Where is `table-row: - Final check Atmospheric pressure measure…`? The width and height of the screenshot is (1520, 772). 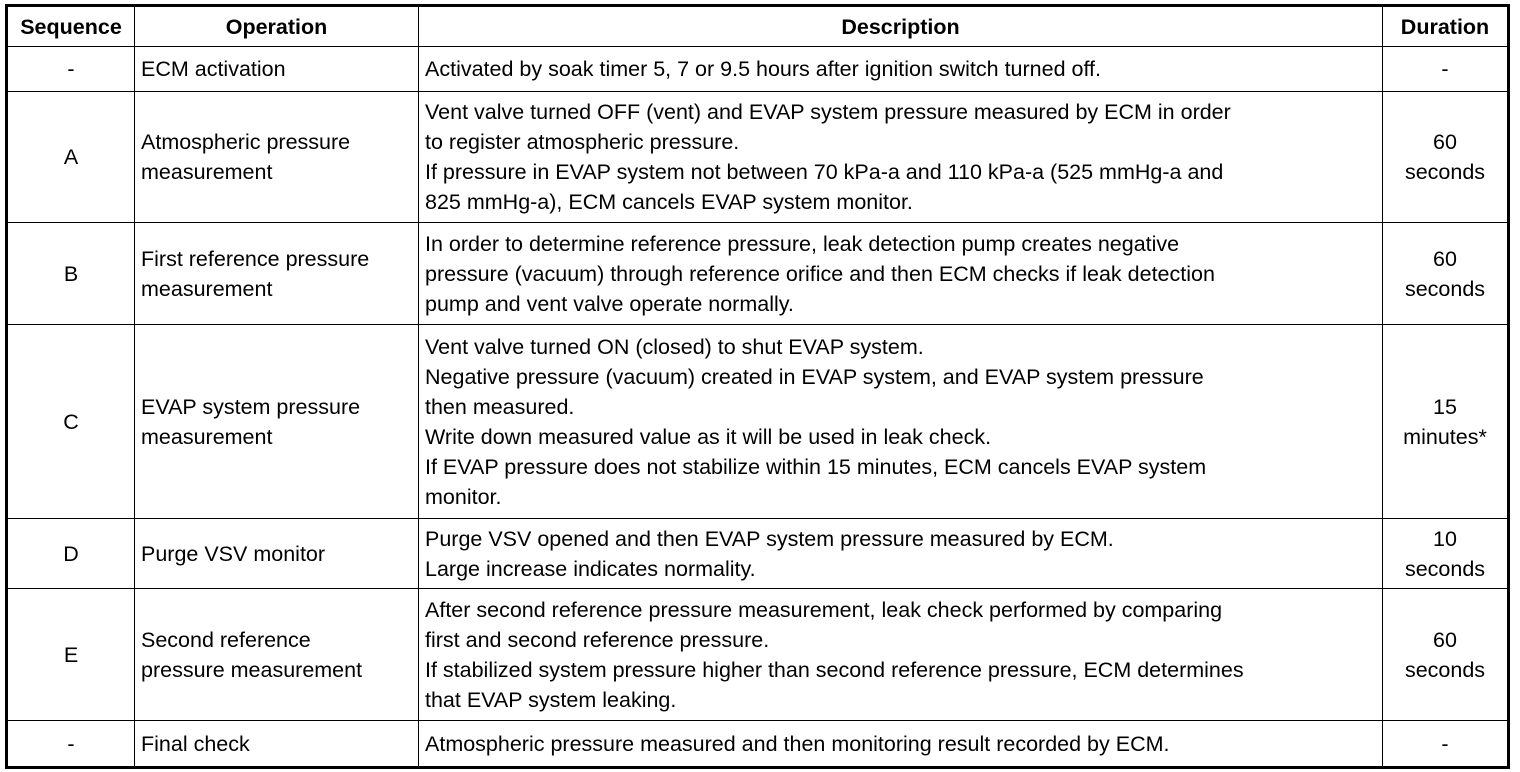
table-row: - Final check Atmospheric pressure measure… is located at coordinates (757, 744).